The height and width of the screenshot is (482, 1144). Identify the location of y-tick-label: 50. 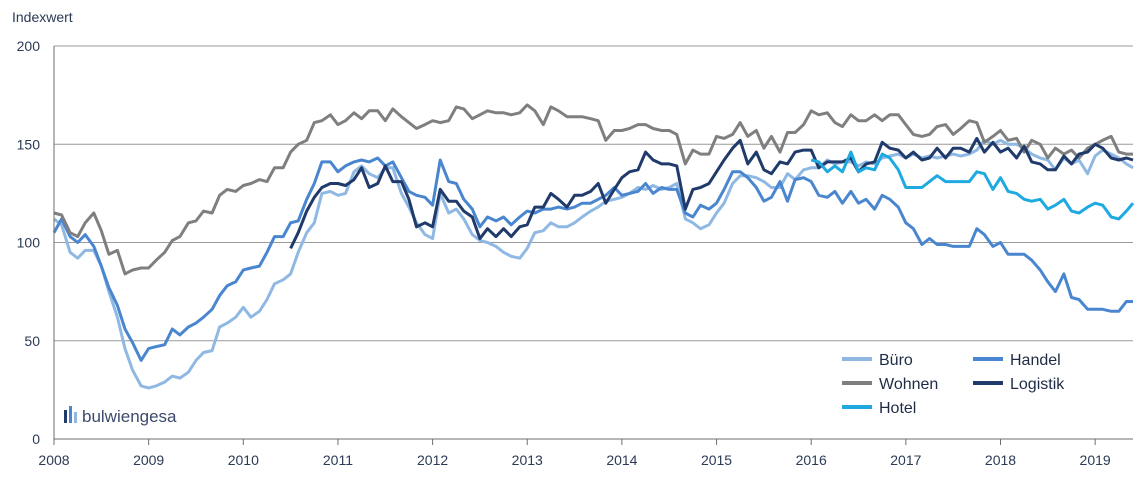
(32, 341).